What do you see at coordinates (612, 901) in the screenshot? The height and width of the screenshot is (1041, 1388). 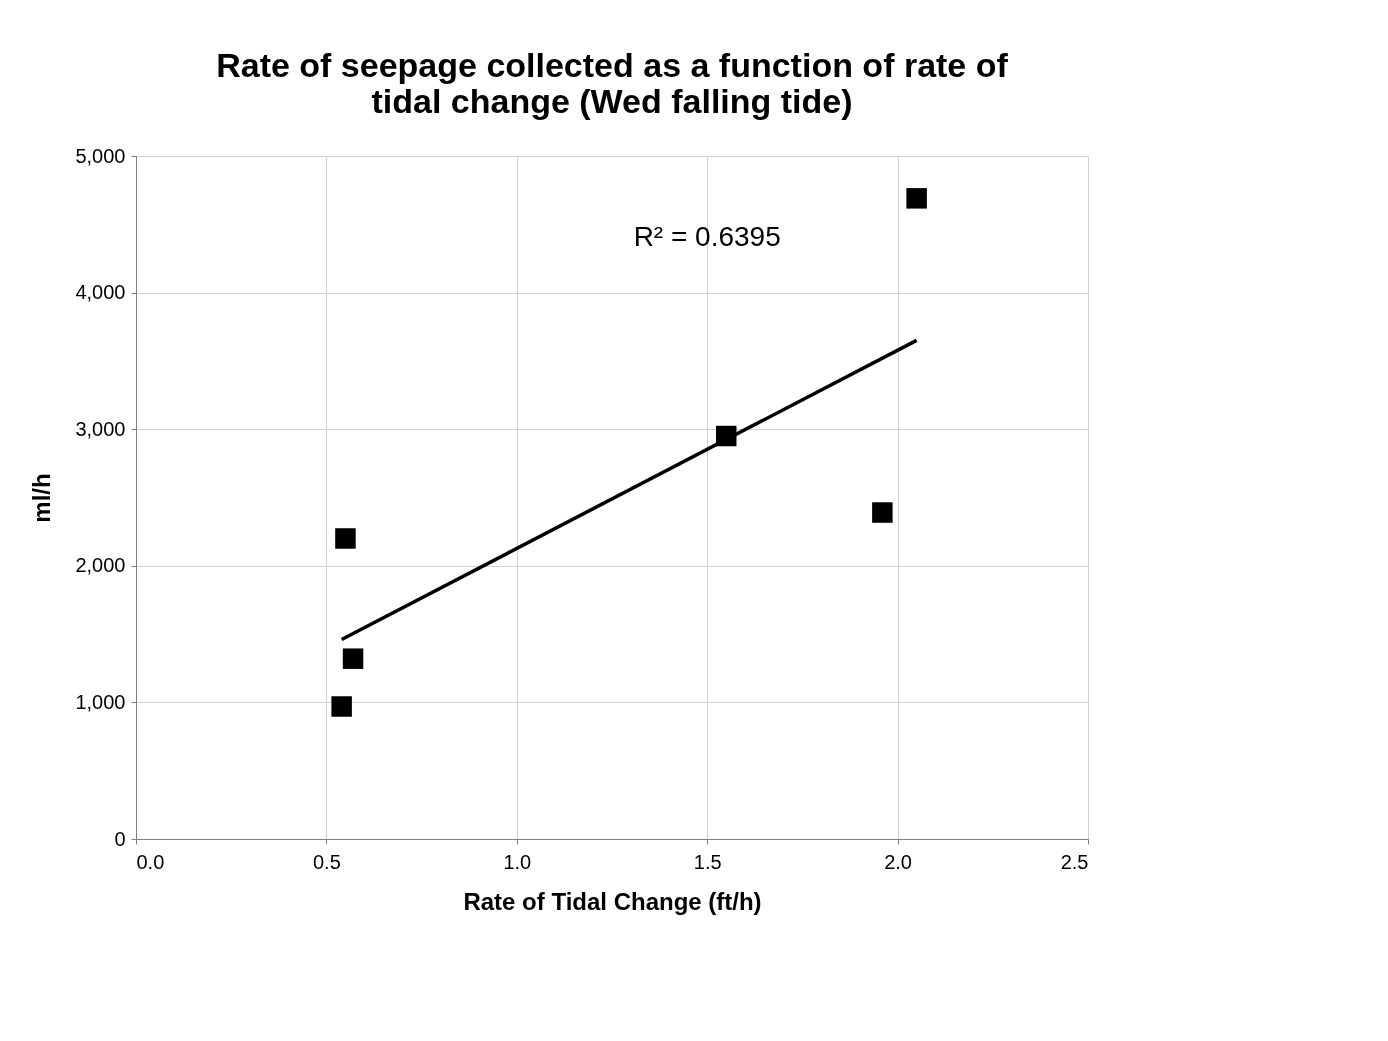 I see `x-axis-title: Rate of Tidal Change (ft/h)` at bounding box center [612, 901].